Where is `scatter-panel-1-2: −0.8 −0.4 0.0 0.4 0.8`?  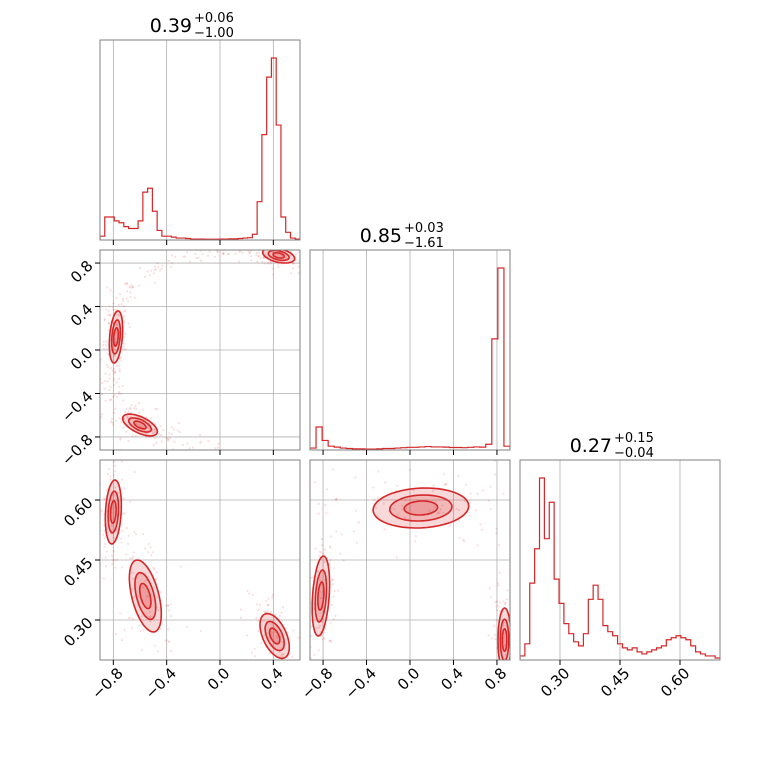 scatter-panel-1-2: −0.8 −0.4 0.0 0.4 0.8 is located at coordinates (404, 581).